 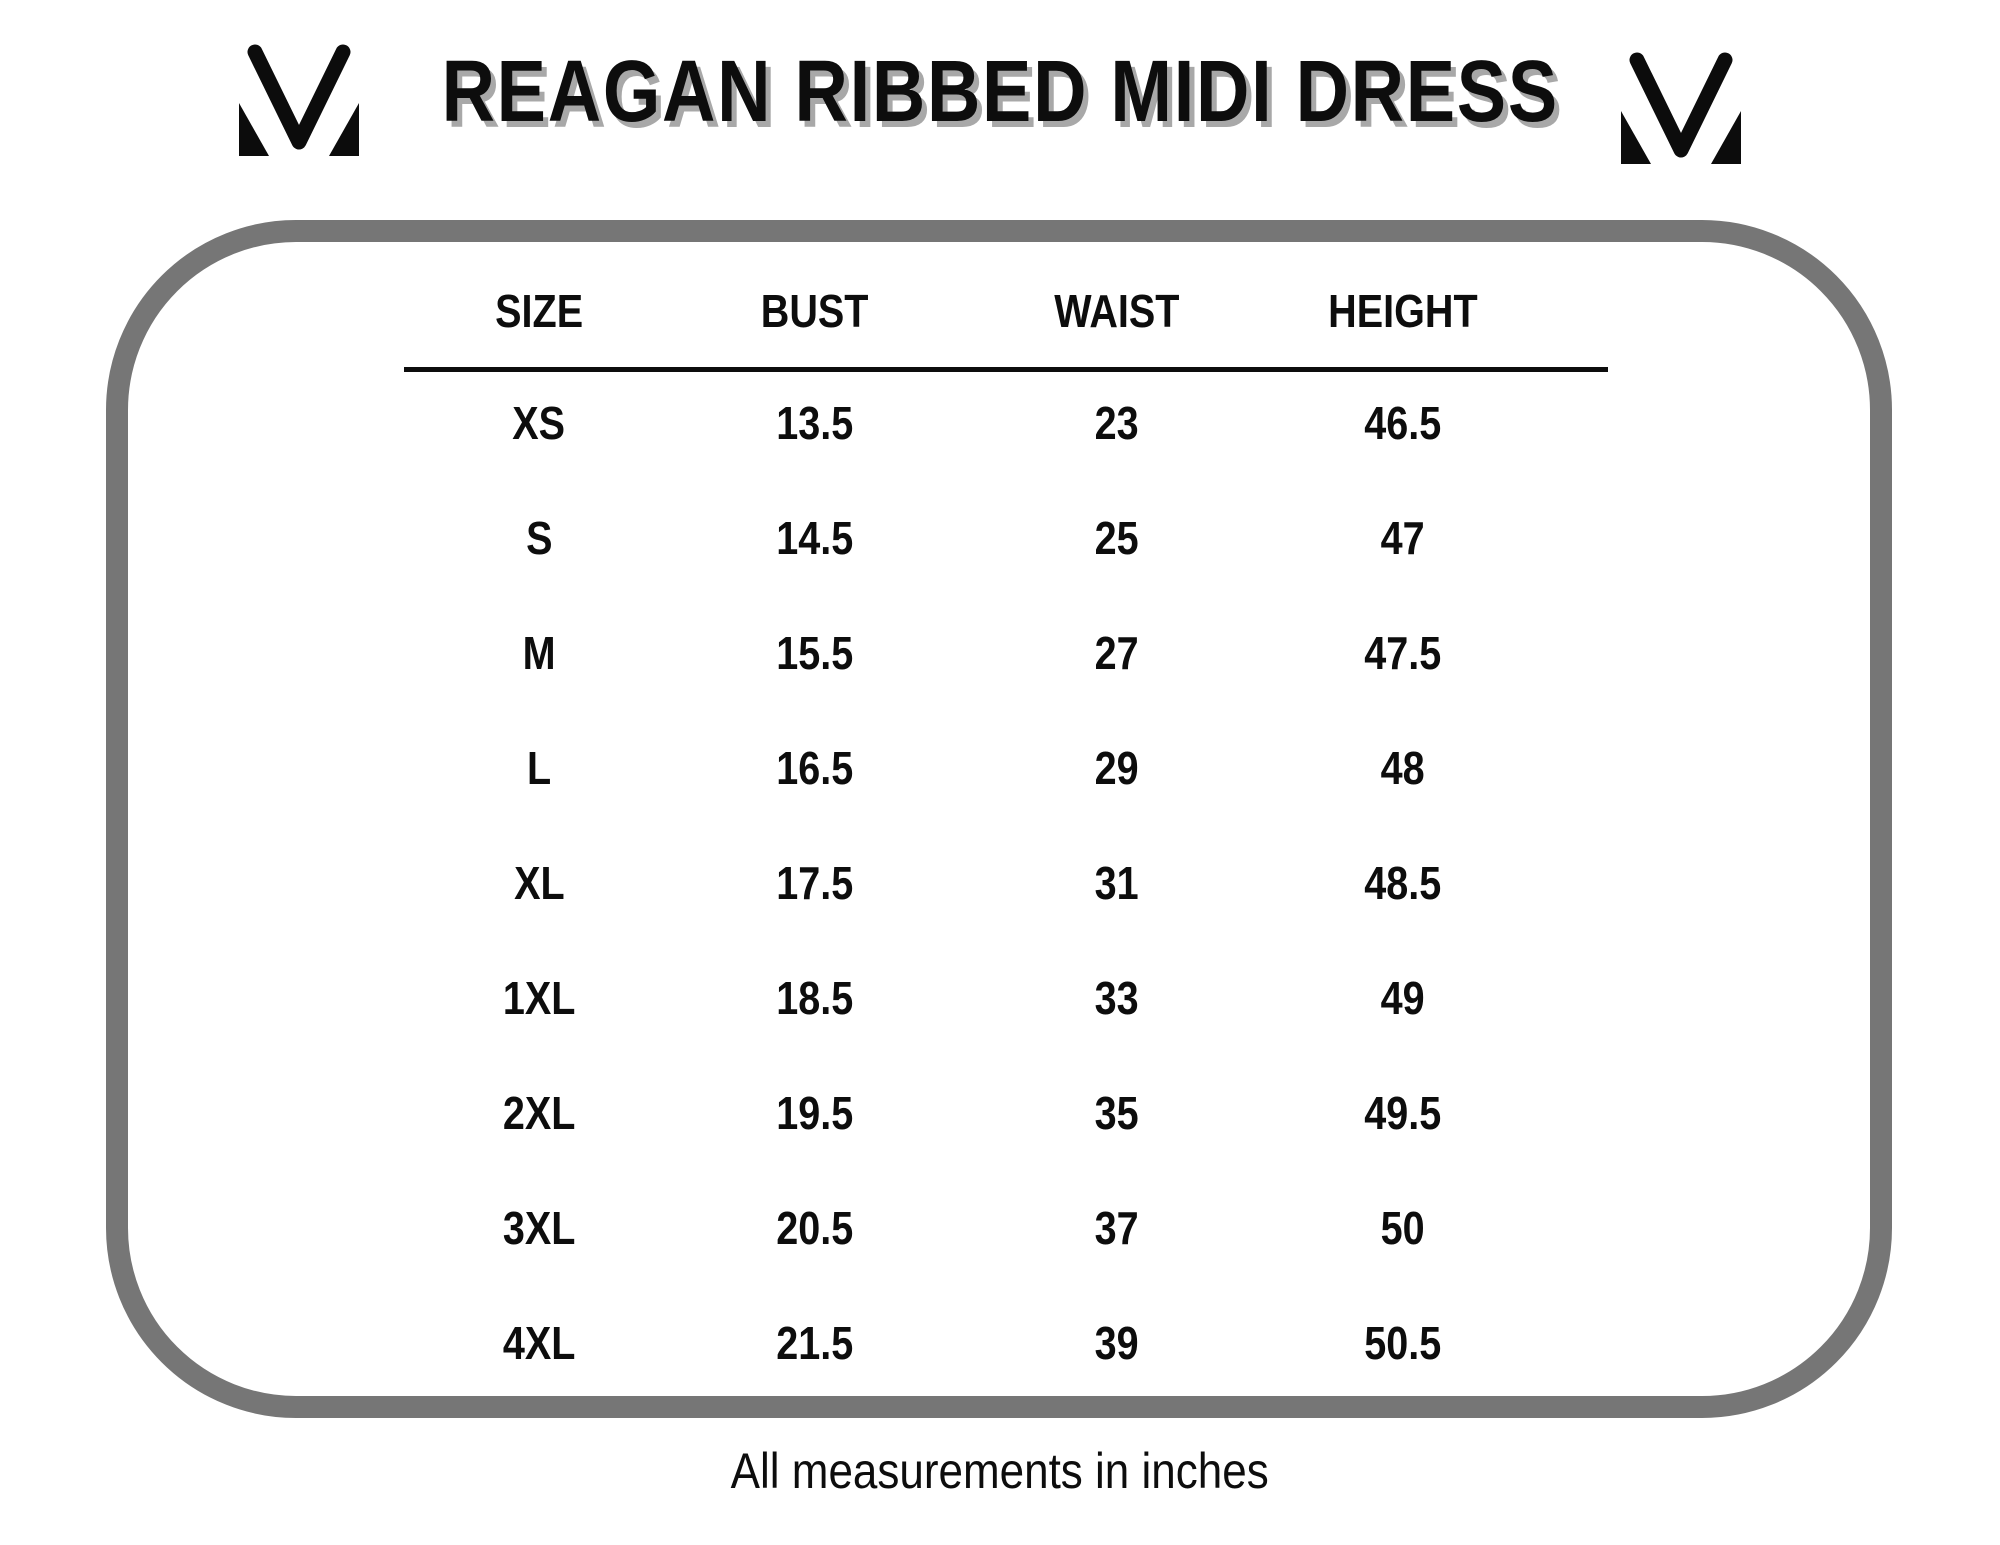 I want to click on cell-size: 3XL, so click(x=539, y=1227).